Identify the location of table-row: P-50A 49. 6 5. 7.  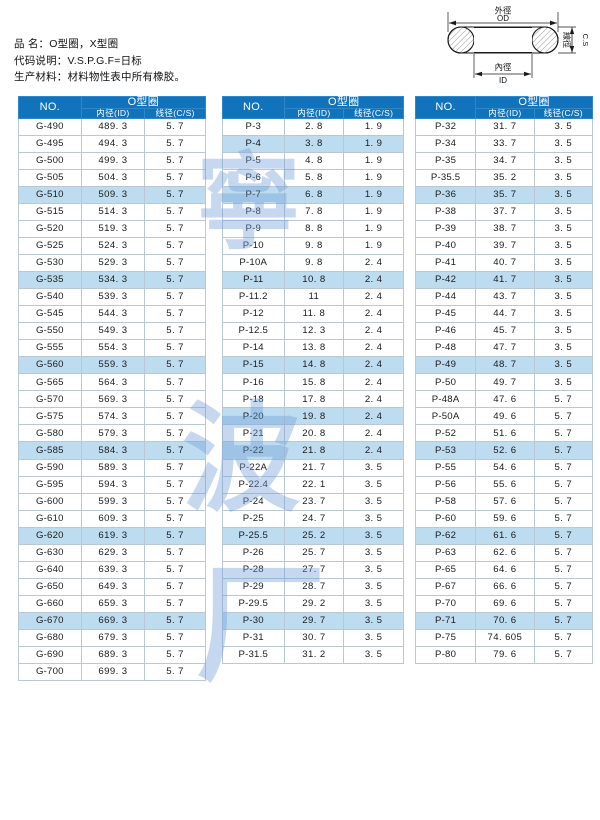
(504, 416).